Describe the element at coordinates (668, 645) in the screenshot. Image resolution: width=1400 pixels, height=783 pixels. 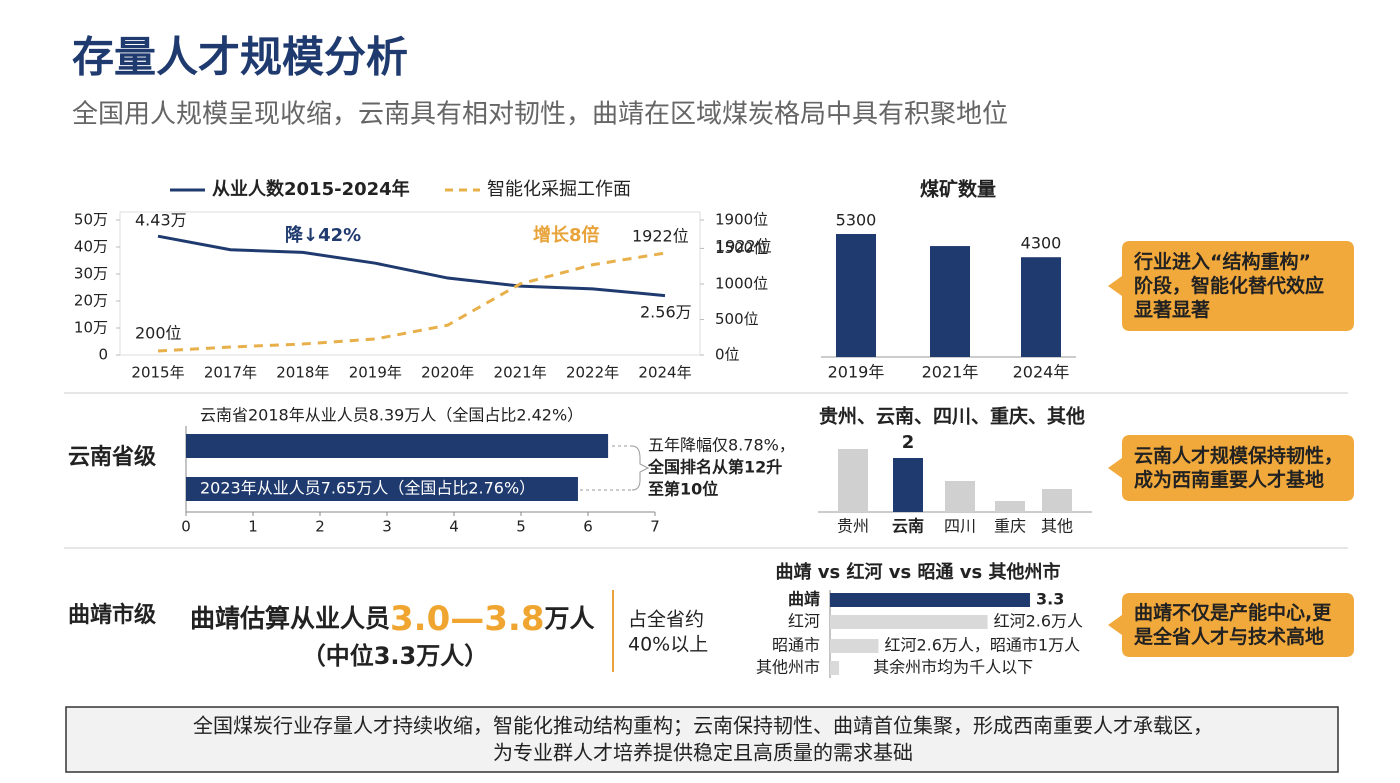
I see `share: 40%以上` at that location.